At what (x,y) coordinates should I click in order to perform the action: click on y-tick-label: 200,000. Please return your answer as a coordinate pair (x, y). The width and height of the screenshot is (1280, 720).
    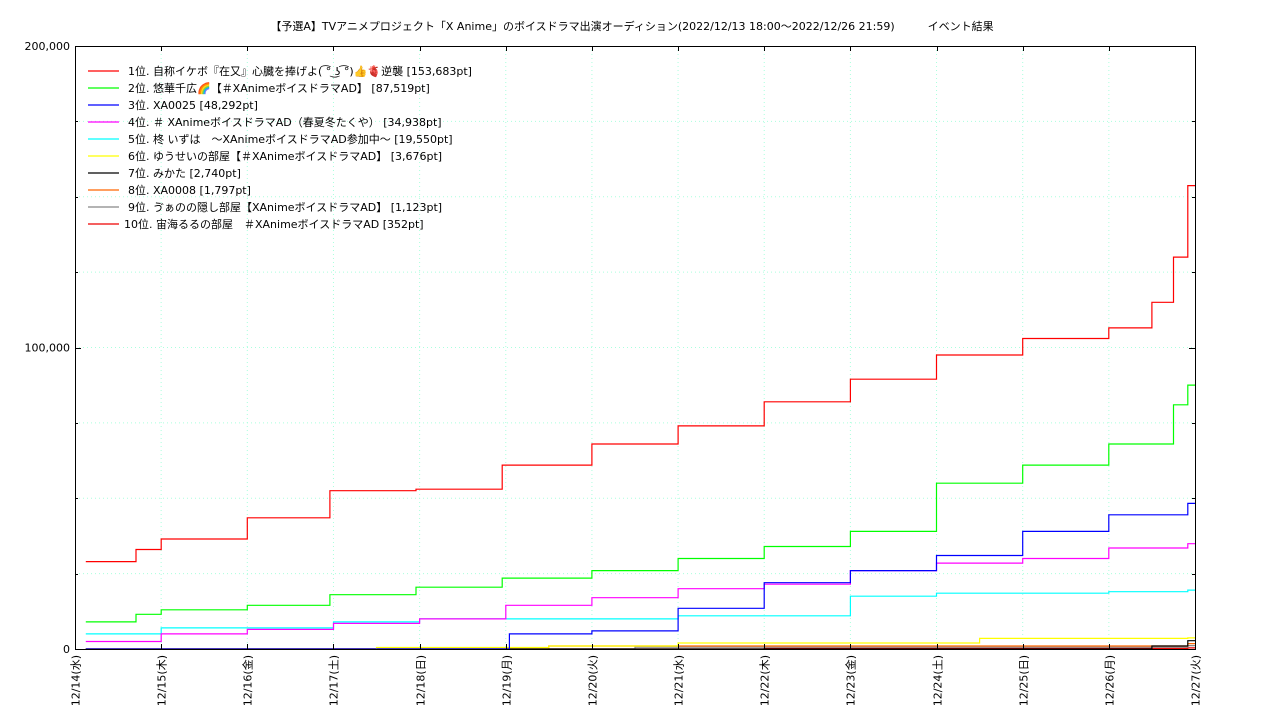
    Looking at the image, I should click on (48, 46).